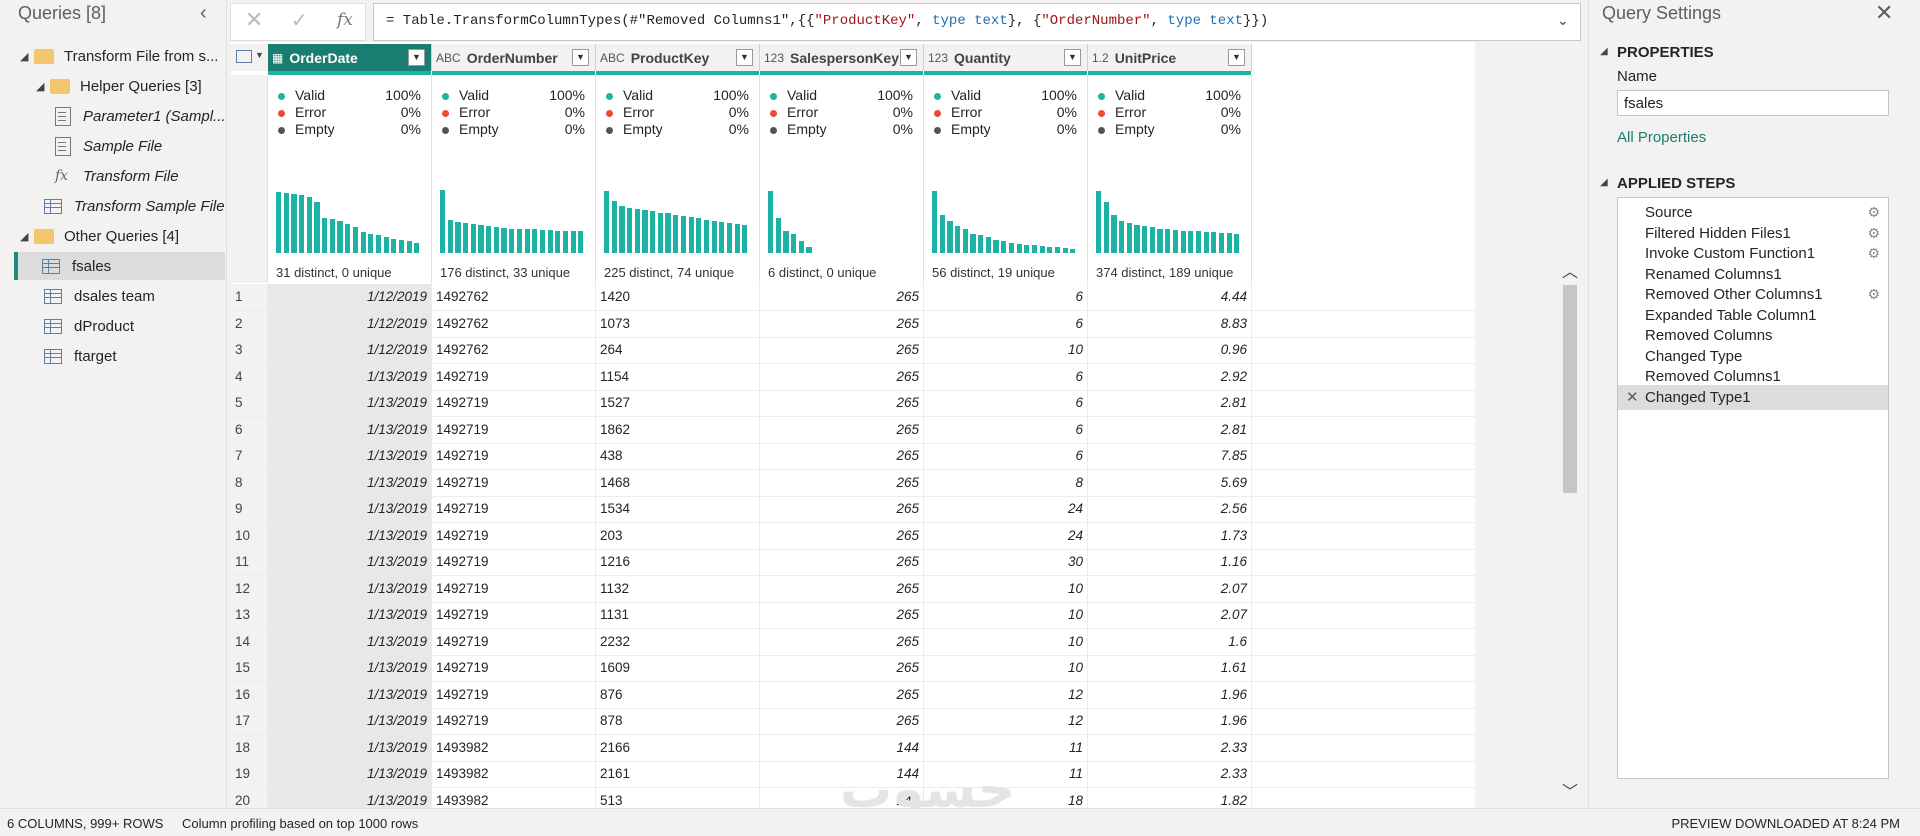 The image size is (1920, 836). What do you see at coordinates (1170, 403) in the screenshot?
I see `table-cell: 2.81` at bounding box center [1170, 403].